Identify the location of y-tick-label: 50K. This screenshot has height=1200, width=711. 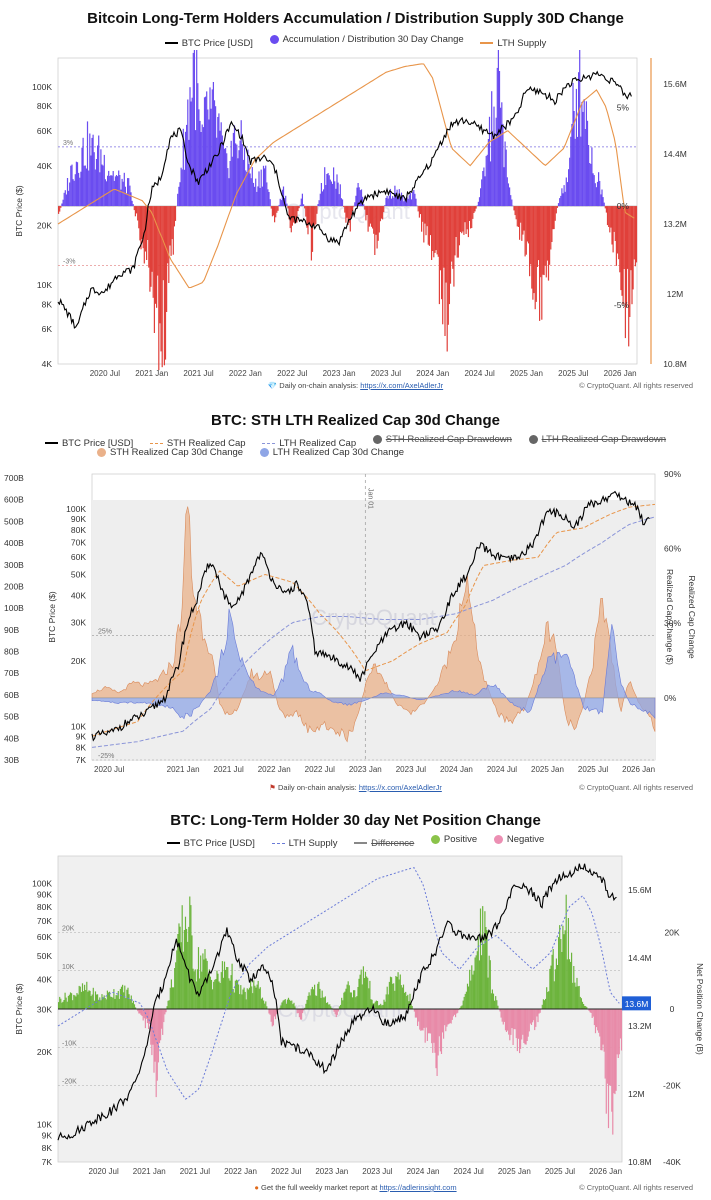
(44, 956).